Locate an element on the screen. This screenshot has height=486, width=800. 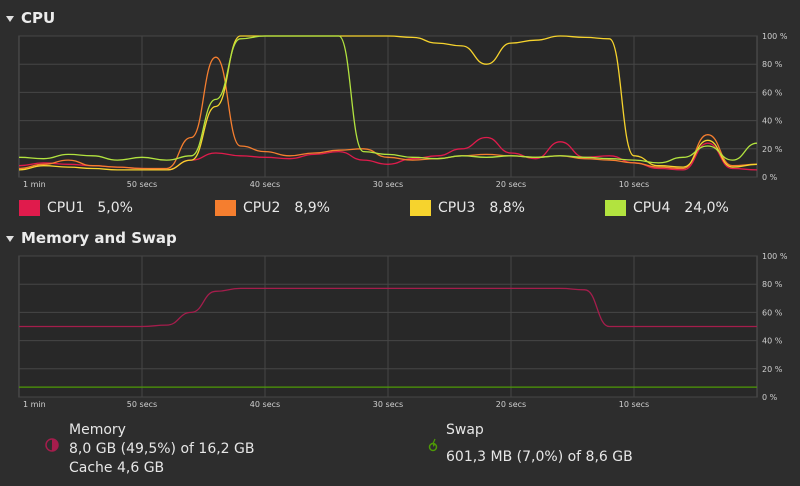
cpu-section-title: CPU is located at coordinates (38, 18).